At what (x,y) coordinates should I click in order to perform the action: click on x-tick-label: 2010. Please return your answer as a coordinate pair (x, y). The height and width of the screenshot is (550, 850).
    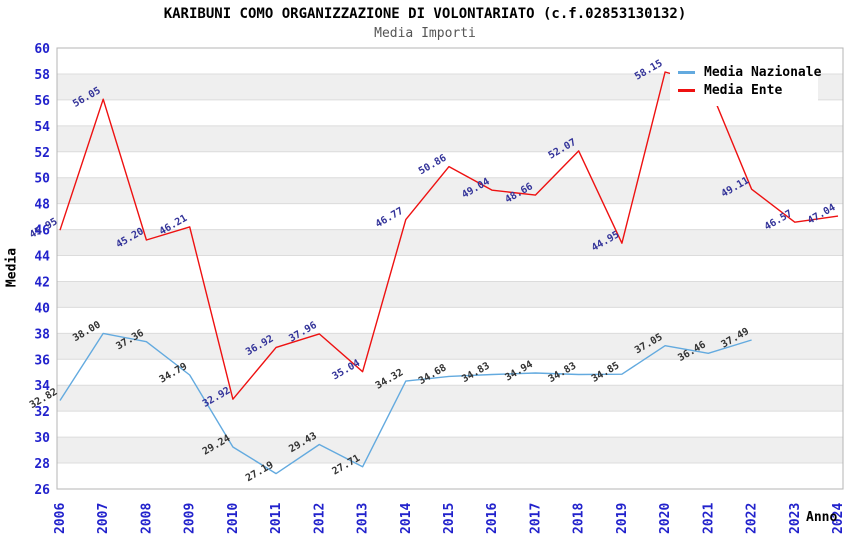
    Looking at the image, I should click on (233, 518).